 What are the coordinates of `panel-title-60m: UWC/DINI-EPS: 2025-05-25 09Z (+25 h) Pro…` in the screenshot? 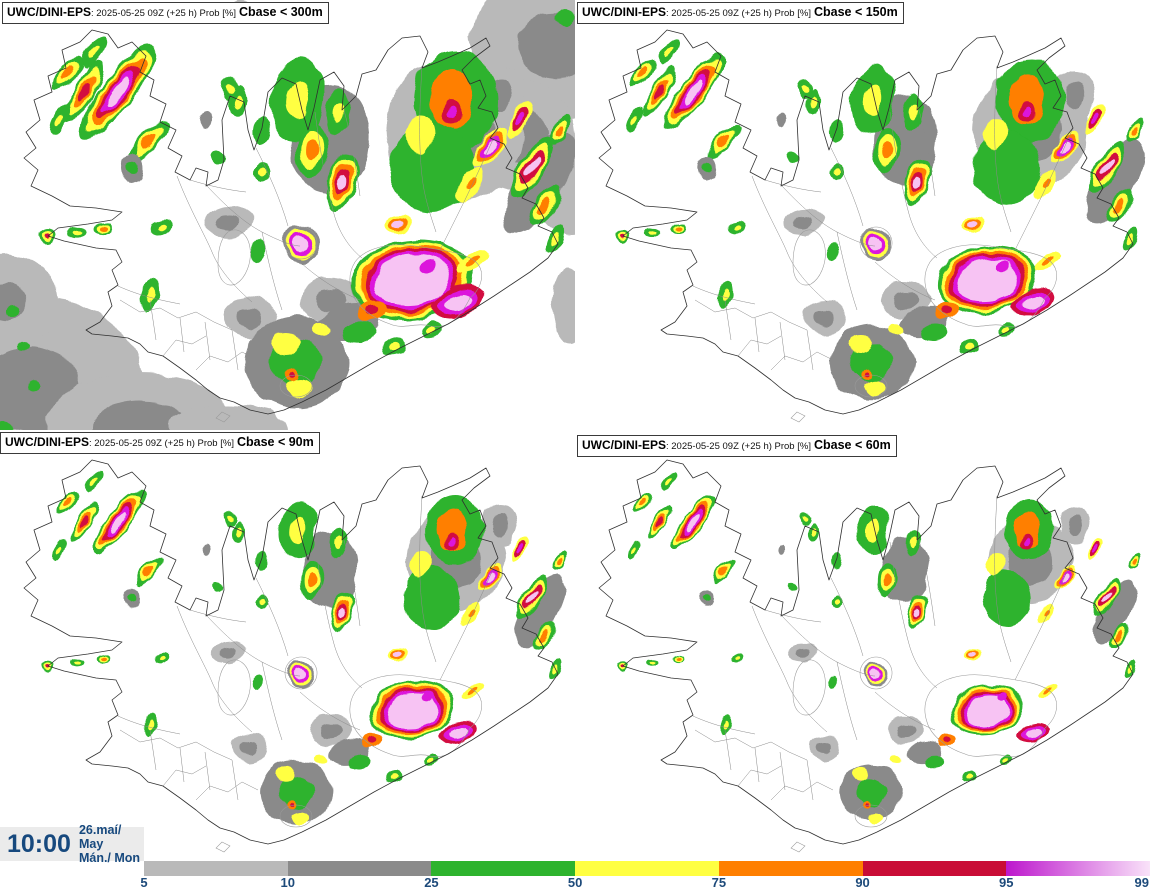 It's located at (737, 446).